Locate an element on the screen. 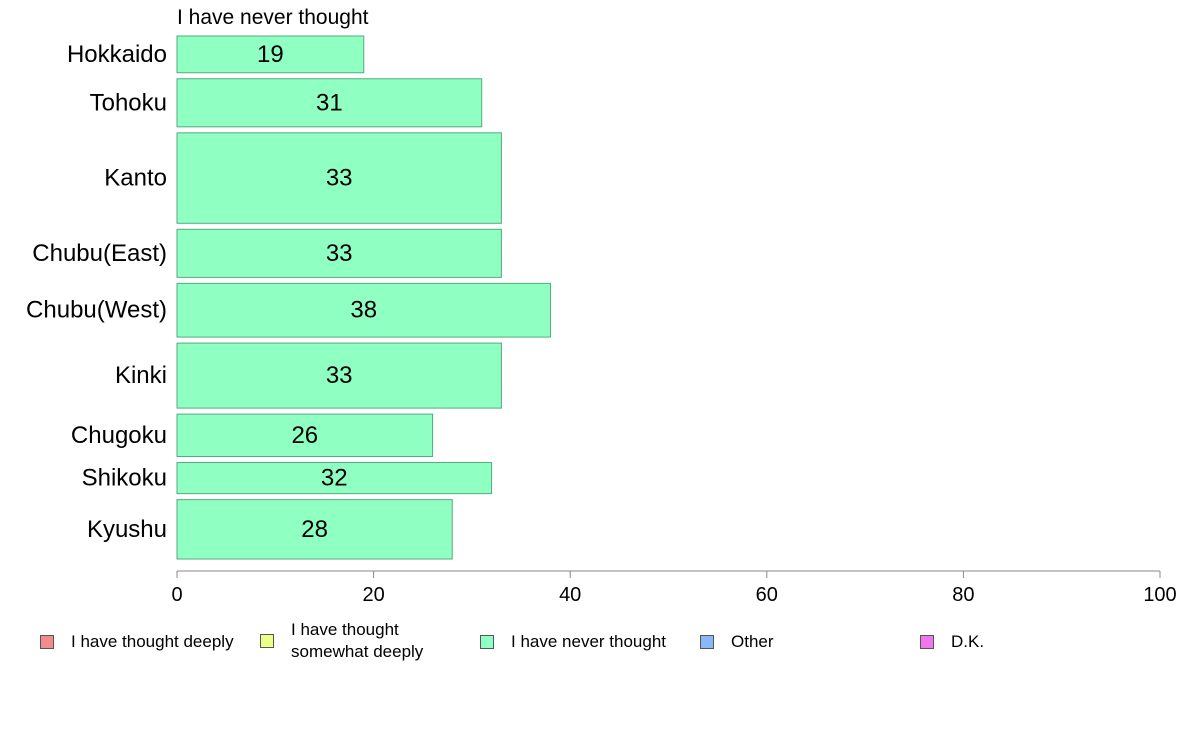 The height and width of the screenshot is (736, 1188). category-label: Kyushu is located at coordinates (127, 529).